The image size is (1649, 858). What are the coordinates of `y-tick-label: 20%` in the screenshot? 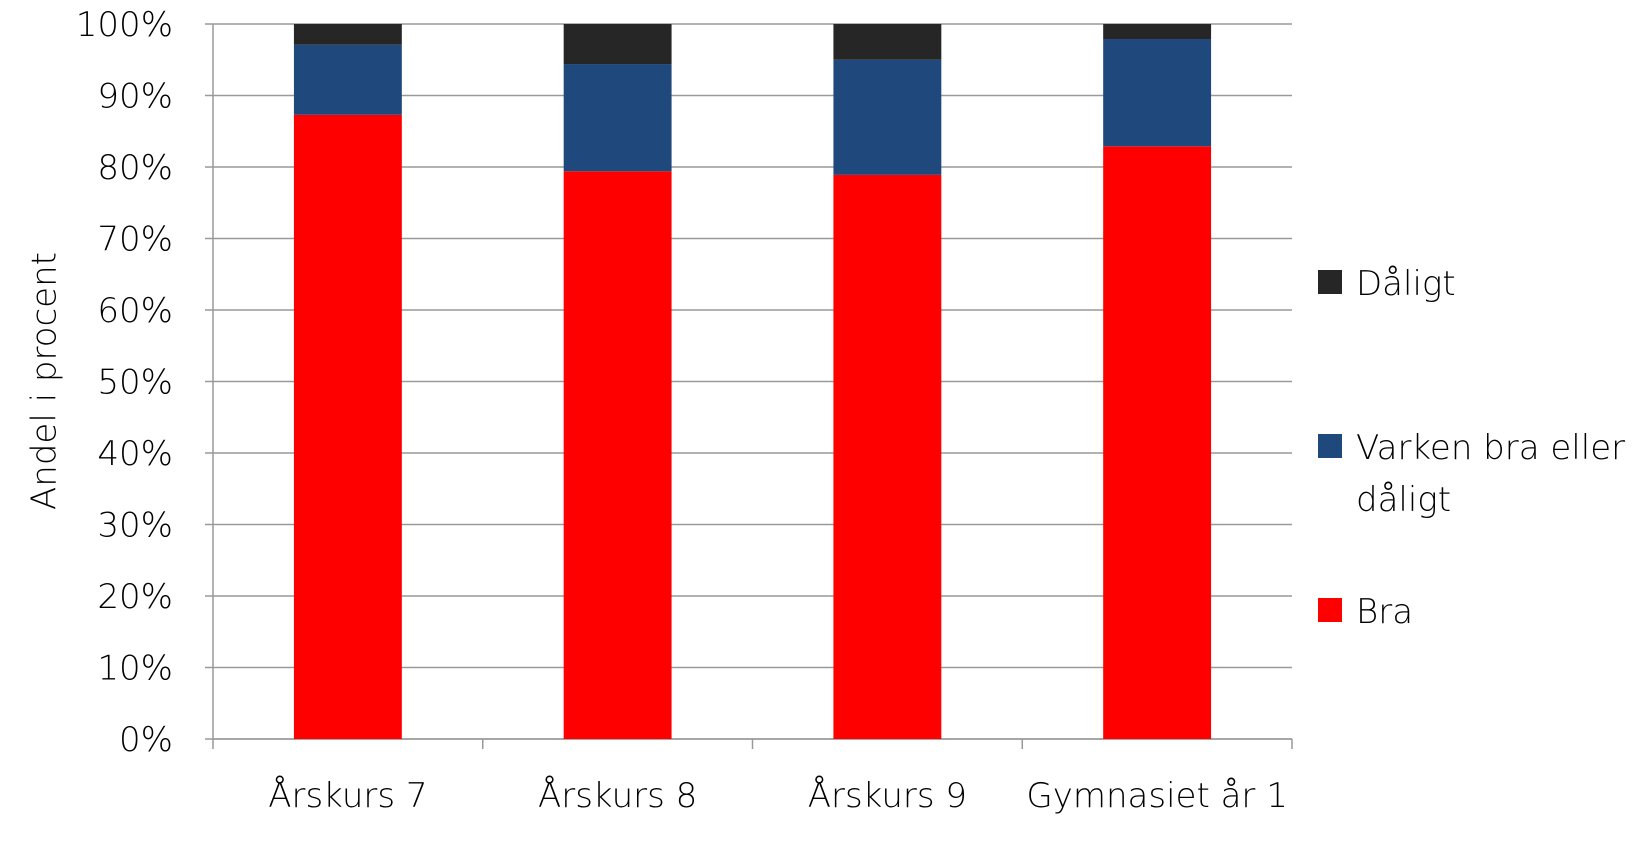 It's located at (135, 597).